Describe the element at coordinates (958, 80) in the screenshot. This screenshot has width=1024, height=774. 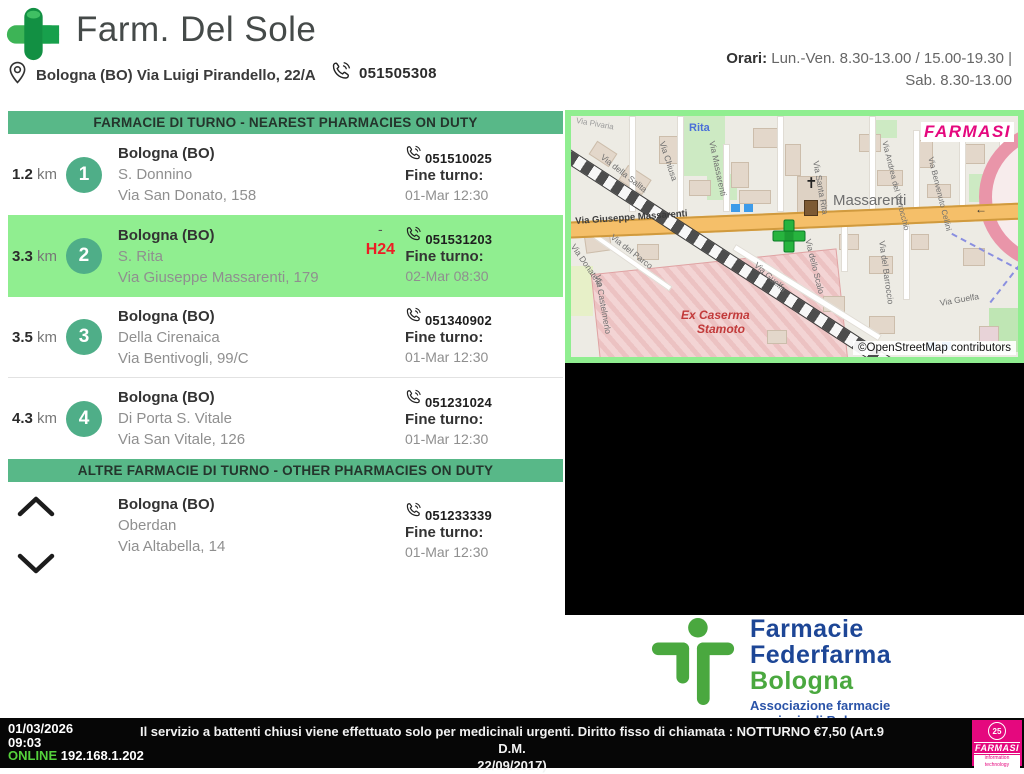
I see `hours-saturday: Sab. 8.30-13.00` at that location.